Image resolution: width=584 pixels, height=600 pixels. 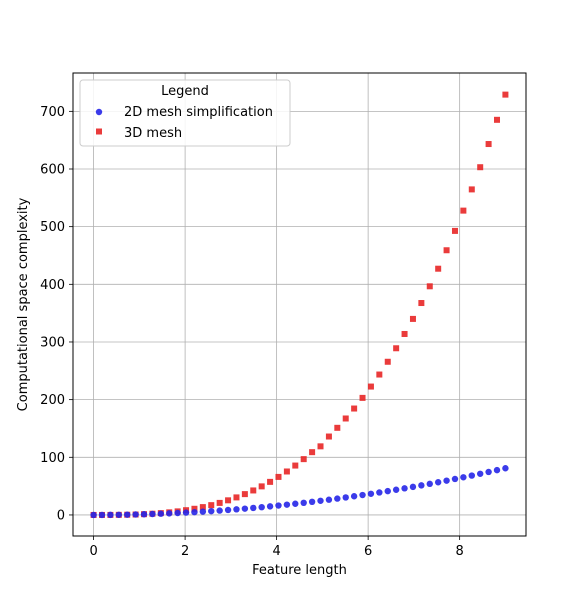 I want to click on y-tick-label: 200, so click(x=52, y=400).